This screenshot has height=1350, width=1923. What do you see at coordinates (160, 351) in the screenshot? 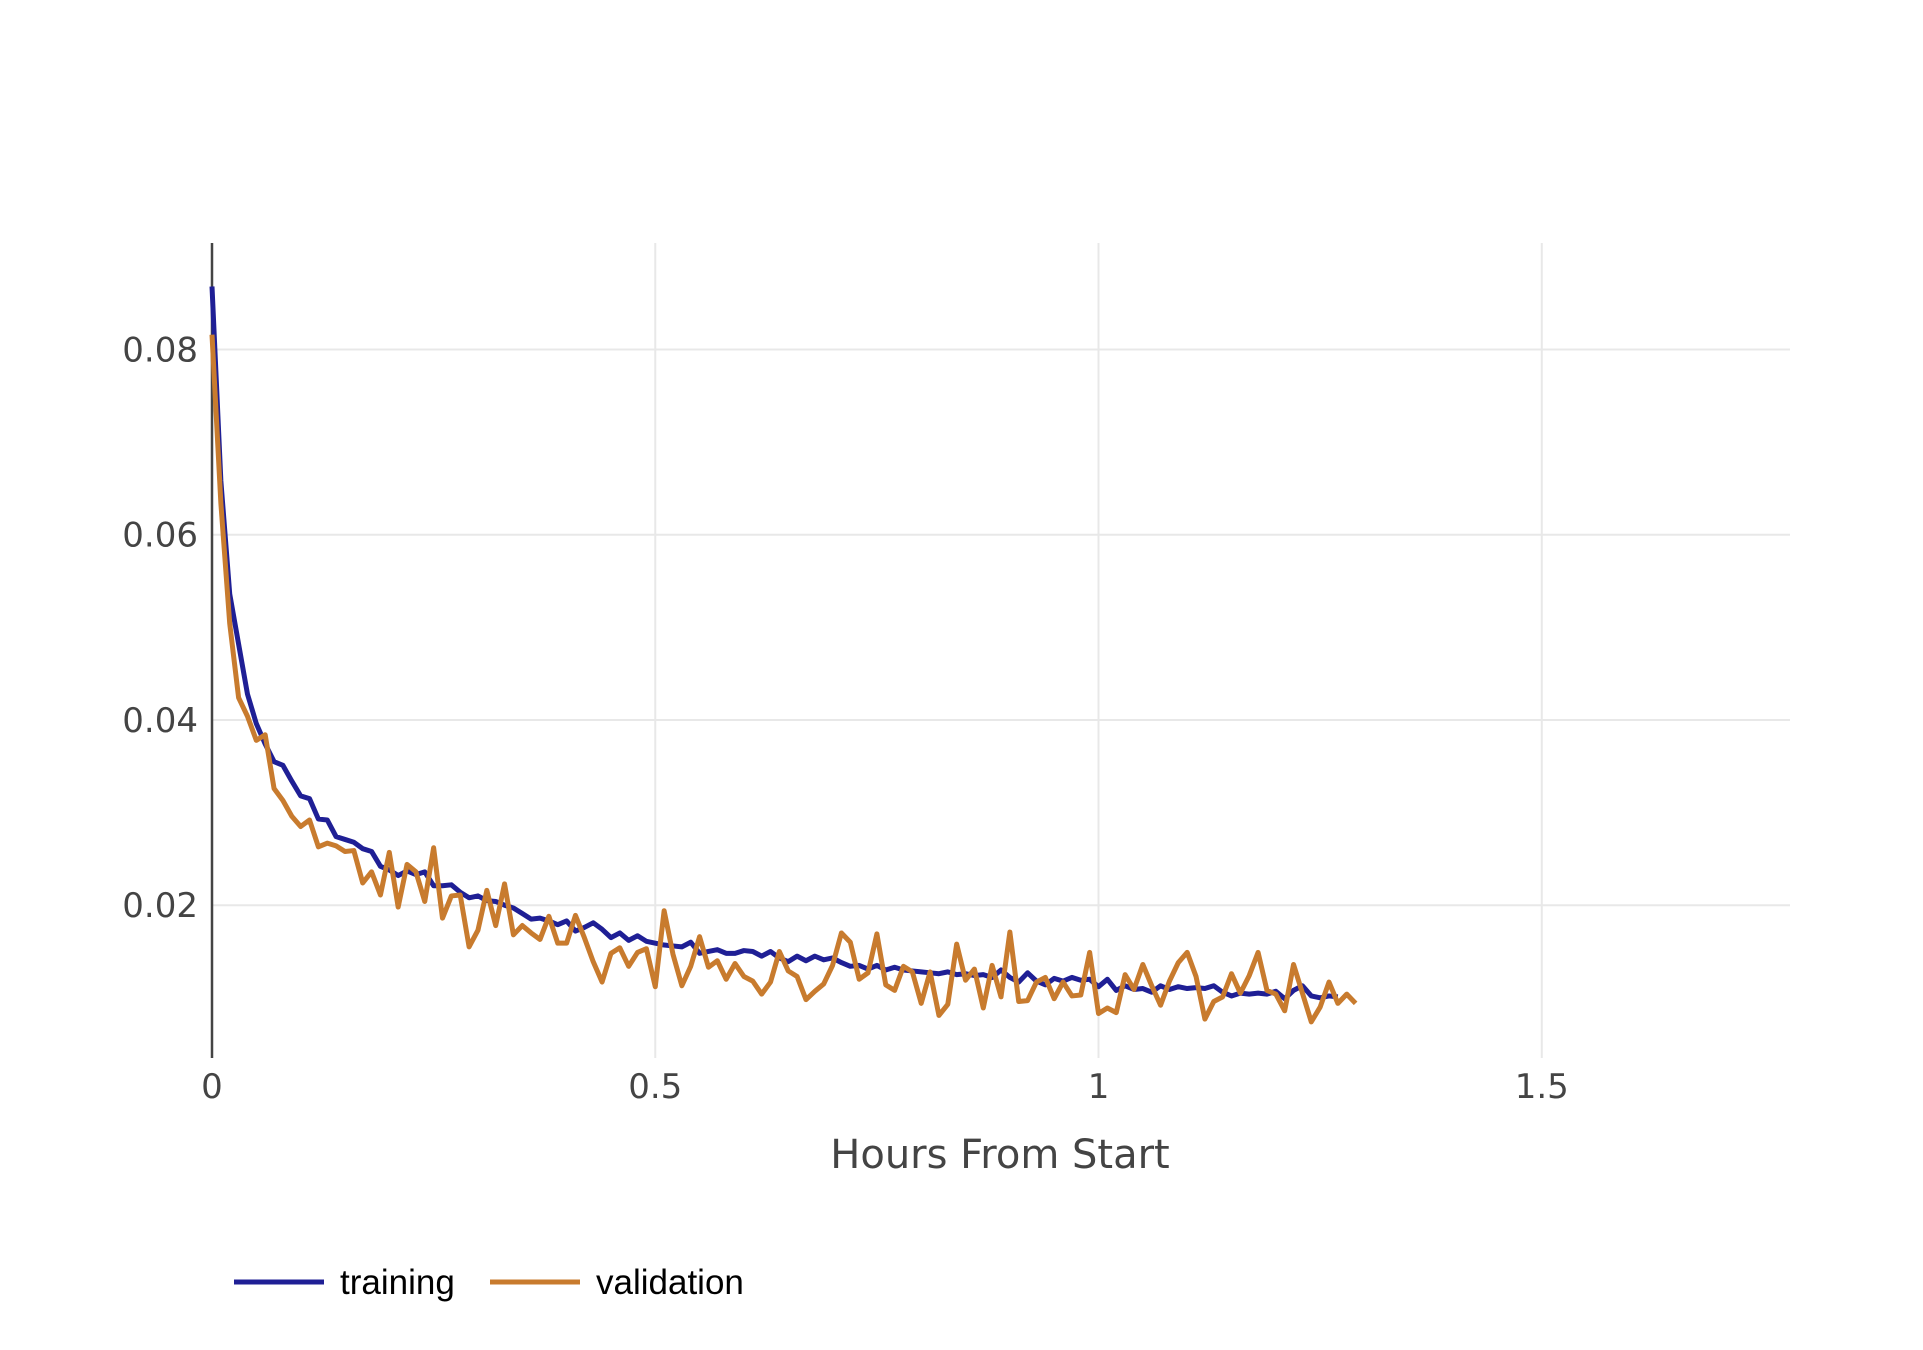
I see `y-tick-label: 0.08` at bounding box center [160, 351].